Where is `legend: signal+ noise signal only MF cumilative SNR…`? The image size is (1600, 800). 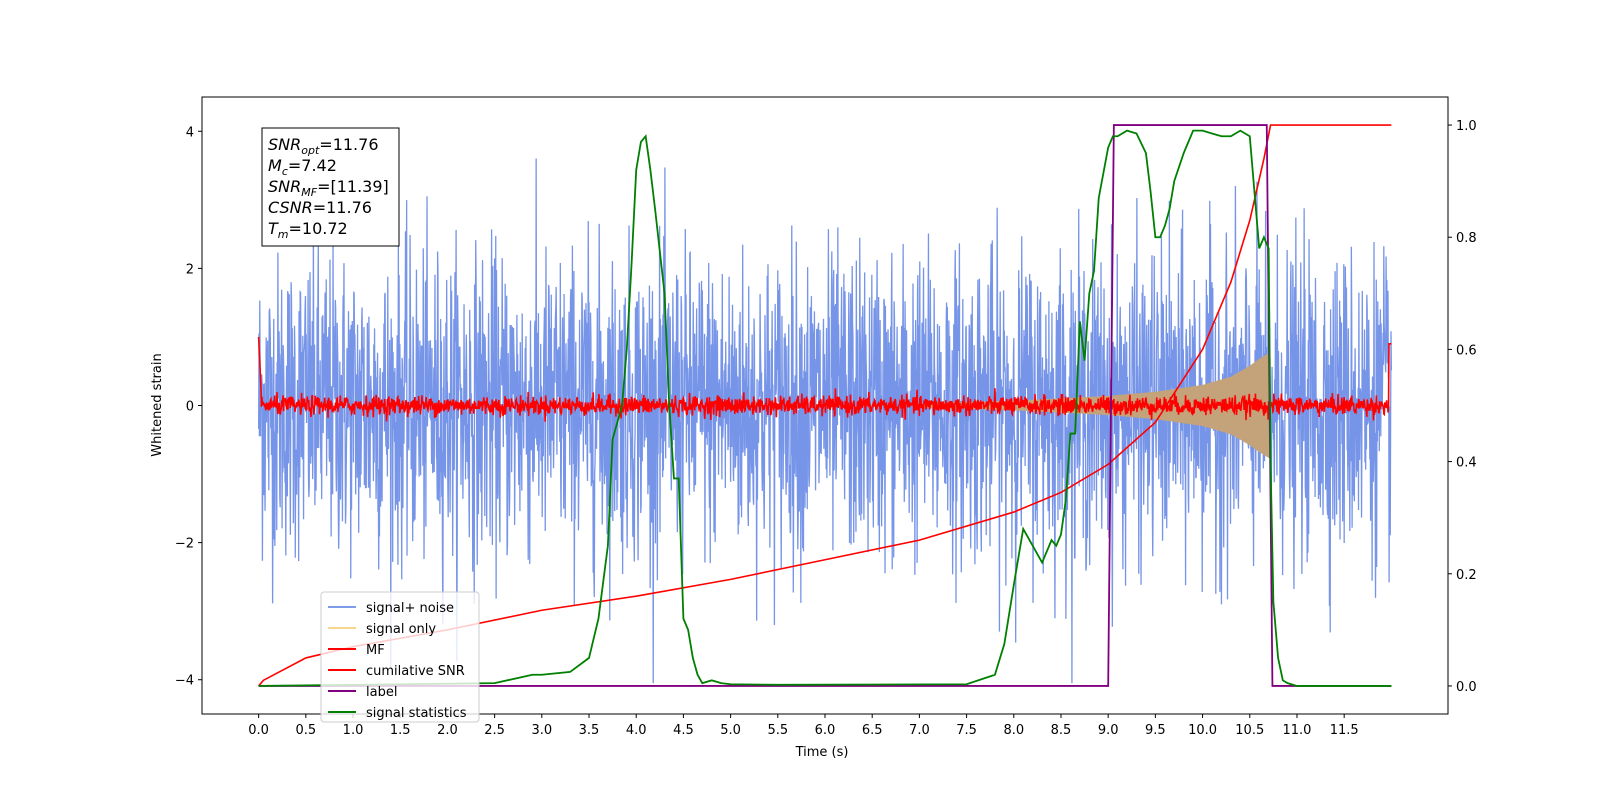 legend: signal+ noise signal only MF cumilative SNR… is located at coordinates (400, 657).